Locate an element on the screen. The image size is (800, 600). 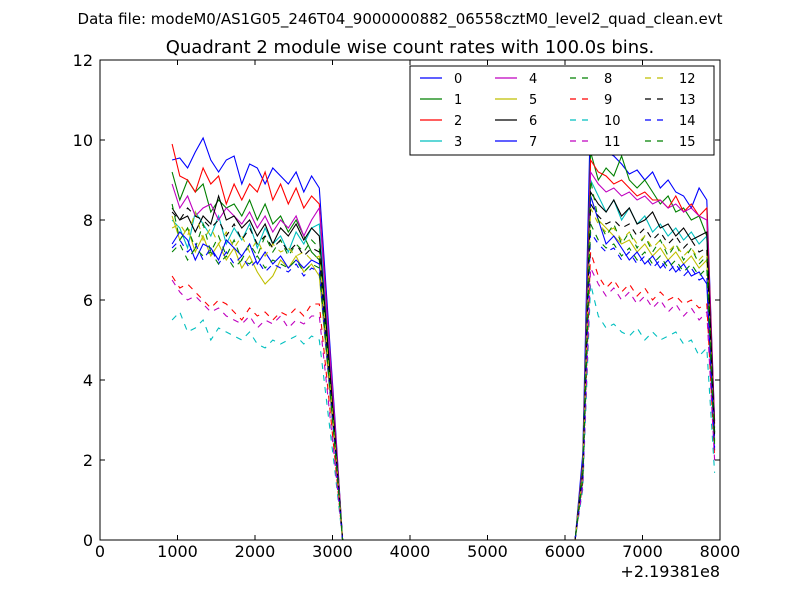
legend-label: 14 is located at coordinates (687, 121).